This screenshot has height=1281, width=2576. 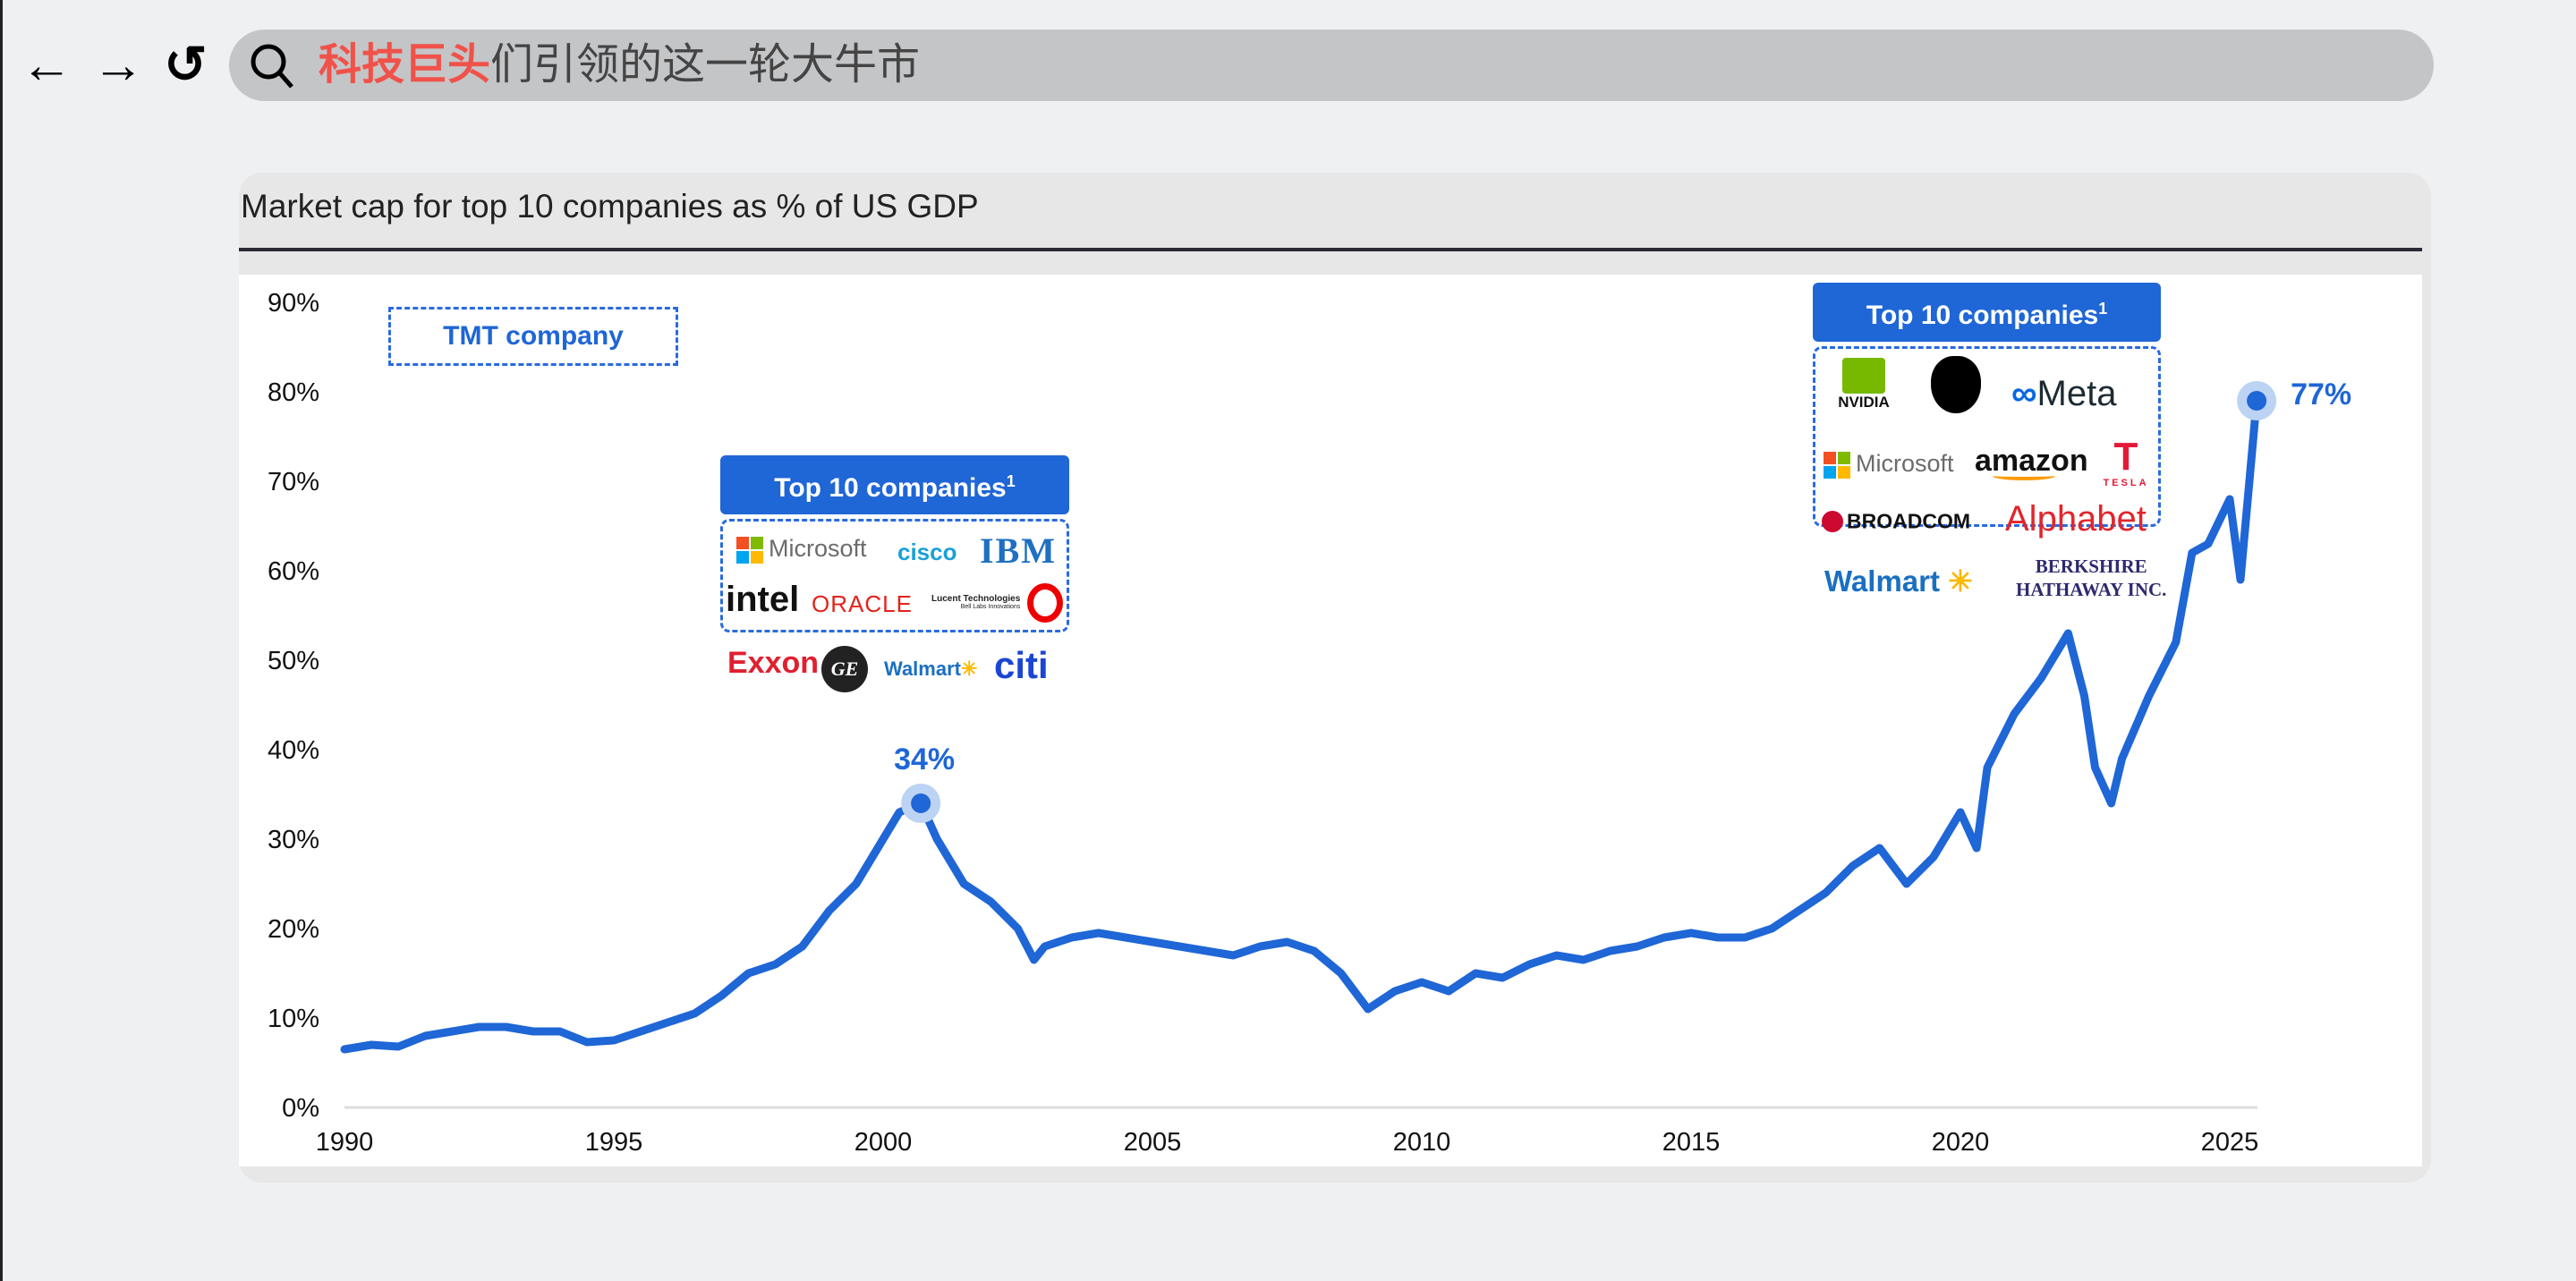 I want to click on tesla-t-icon: T, so click(x=2125, y=457).